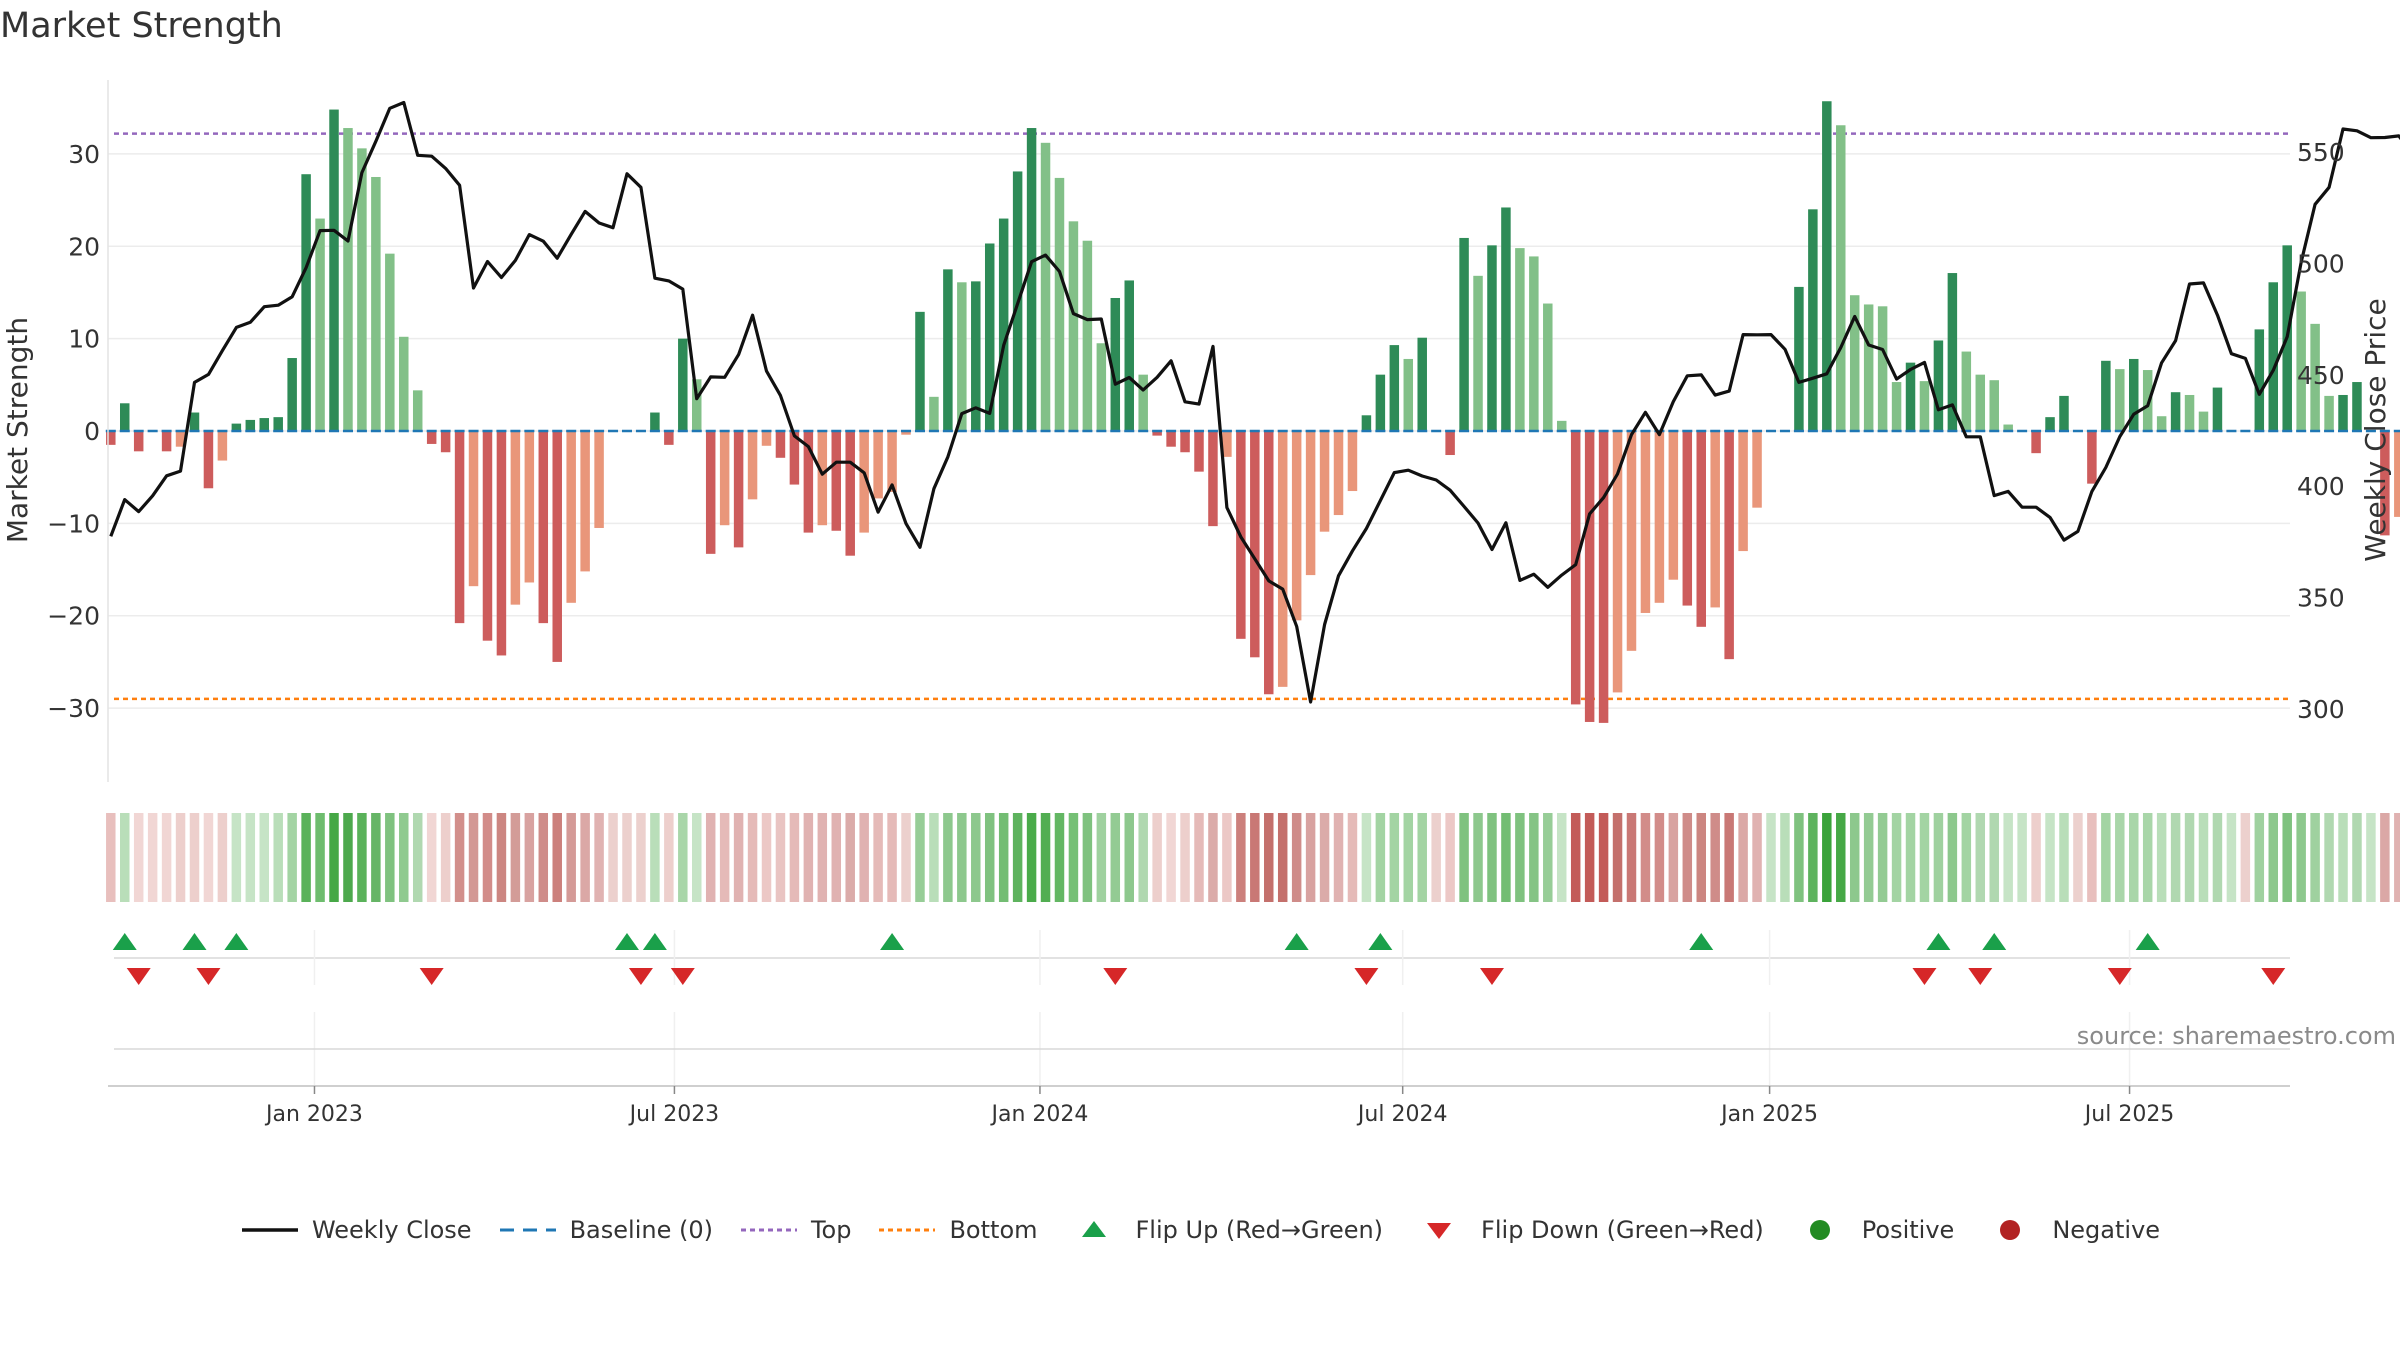 Image resolution: width=2400 pixels, height=1350 pixels. Describe the element at coordinates (1223, 1230) in the screenshot. I see `legend-item-flip_up: Flip Up (Red→Green)` at that location.